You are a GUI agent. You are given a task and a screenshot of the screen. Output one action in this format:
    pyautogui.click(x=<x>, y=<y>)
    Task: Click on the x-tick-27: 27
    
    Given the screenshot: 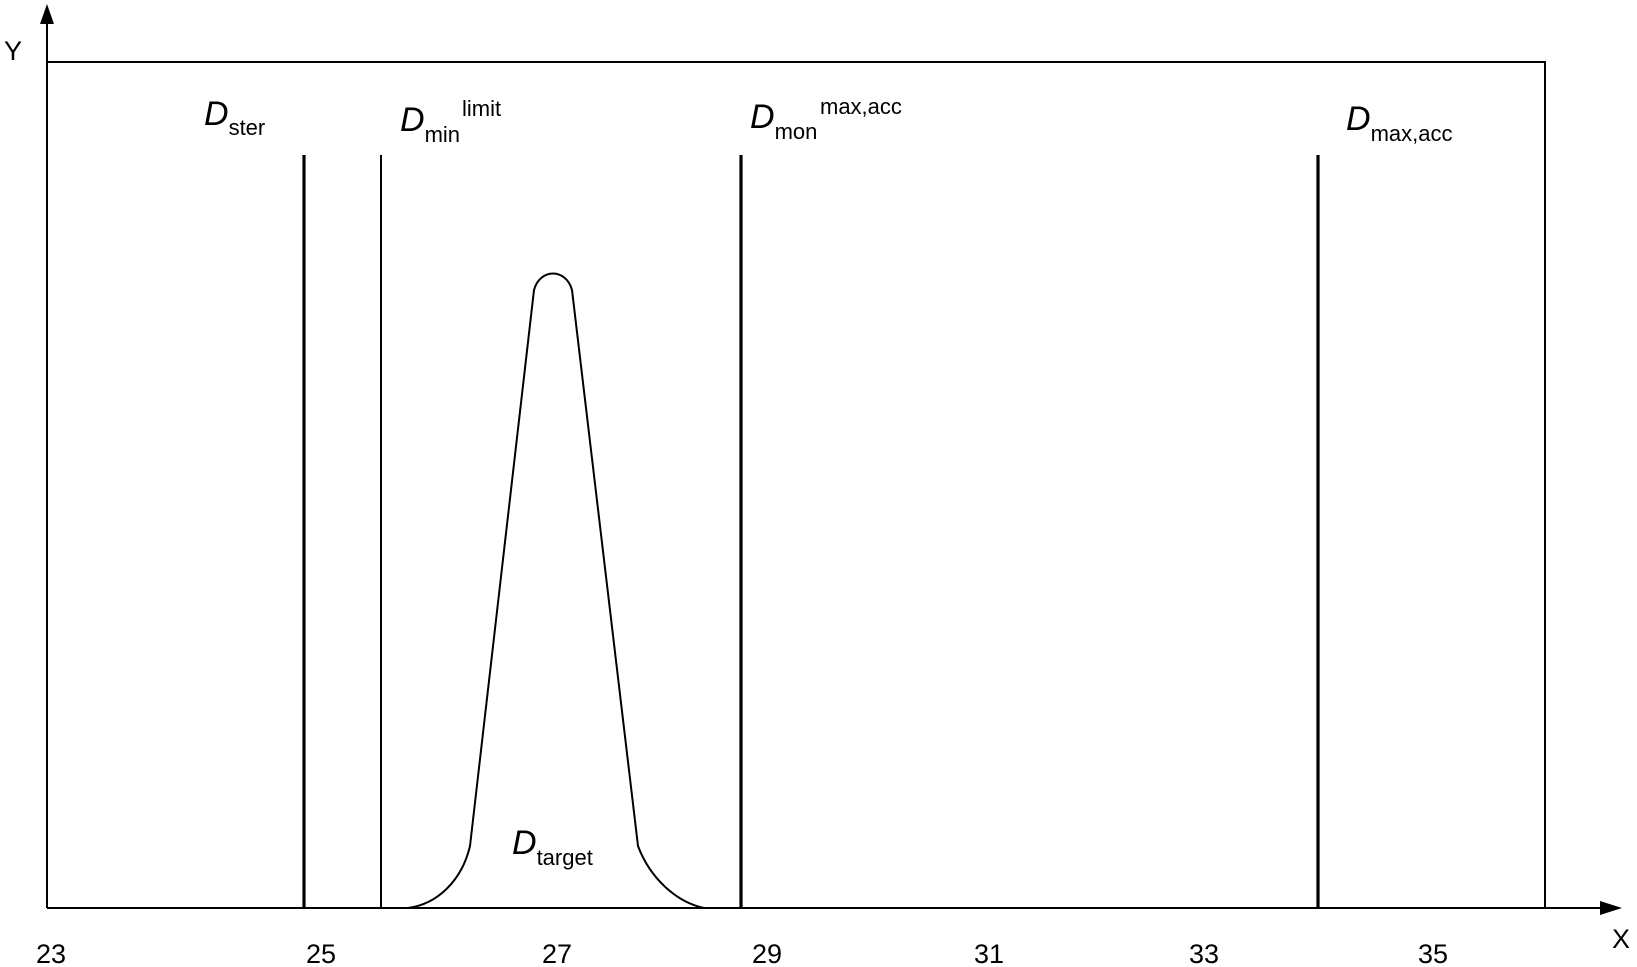 What is the action you would take?
    pyautogui.click(x=557, y=953)
    